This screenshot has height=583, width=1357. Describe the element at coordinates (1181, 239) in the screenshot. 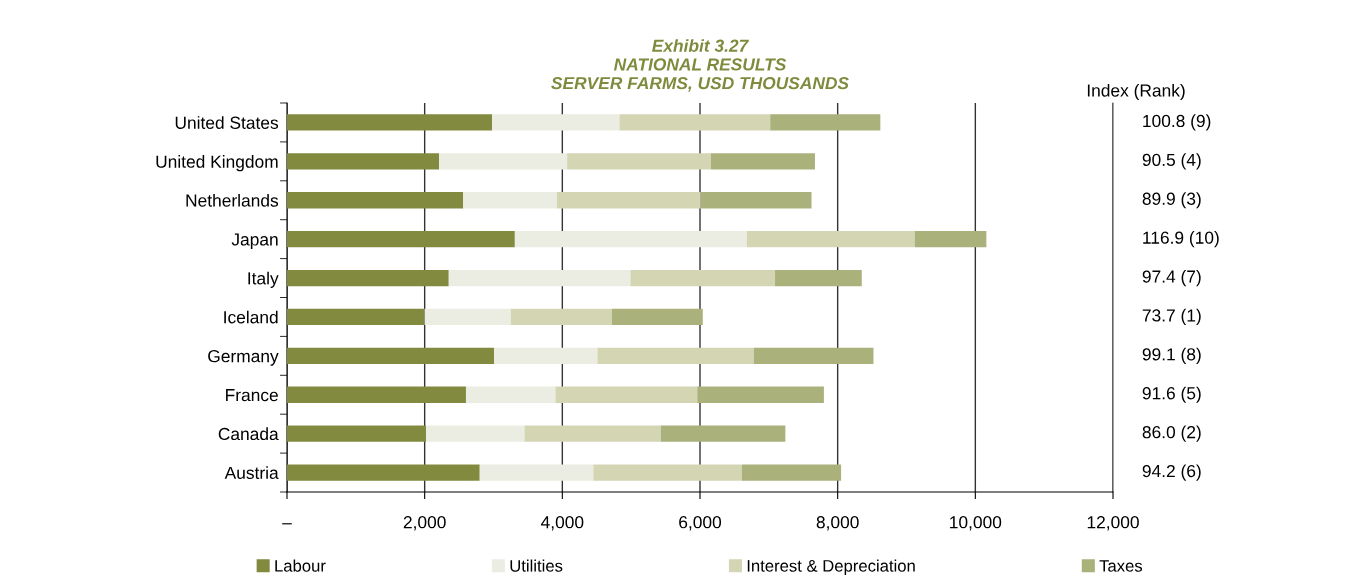

I see `text: 116.9 (10)` at that location.